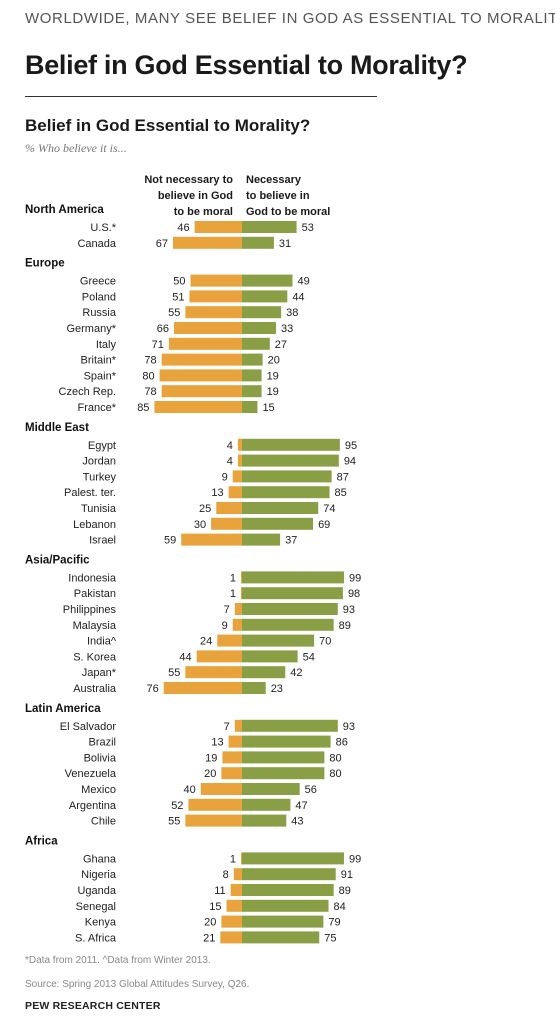 This screenshot has width=555, height=1024. Describe the element at coordinates (221, 789) in the screenshot. I see `bar-not-necessary-mexico` at that location.